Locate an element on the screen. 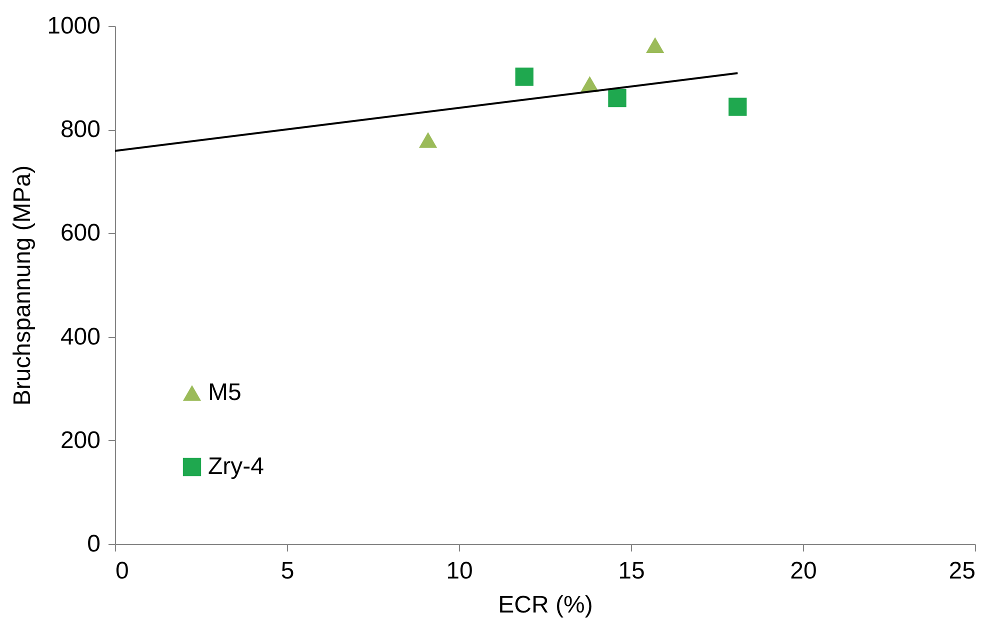 Image resolution: width=996 pixels, height=622 pixels. x-tick-label: 0 is located at coordinates (122, 571).